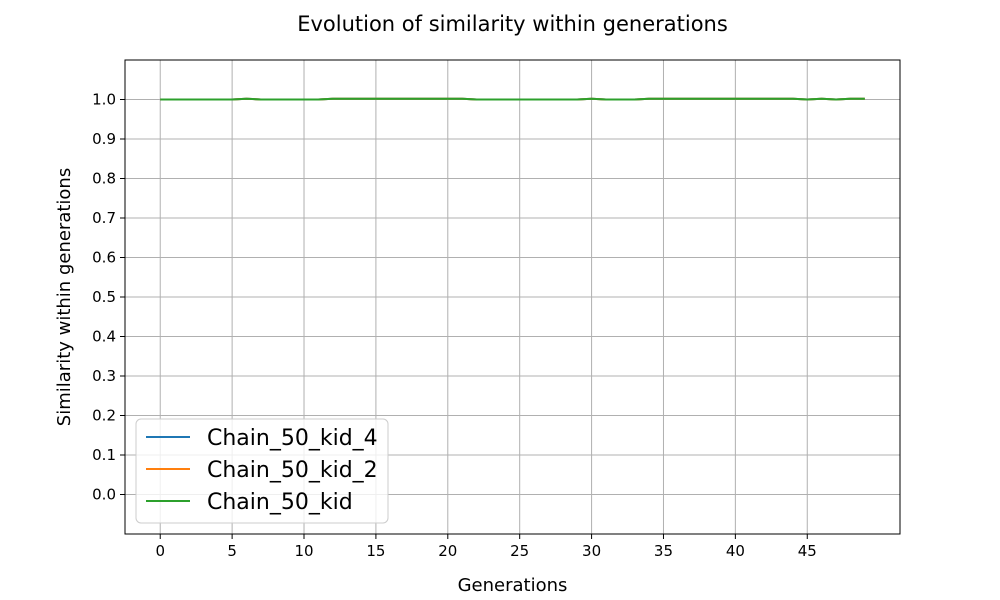  Describe the element at coordinates (160, 551) in the screenshot. I see `x-tick-label: 0` at that location.